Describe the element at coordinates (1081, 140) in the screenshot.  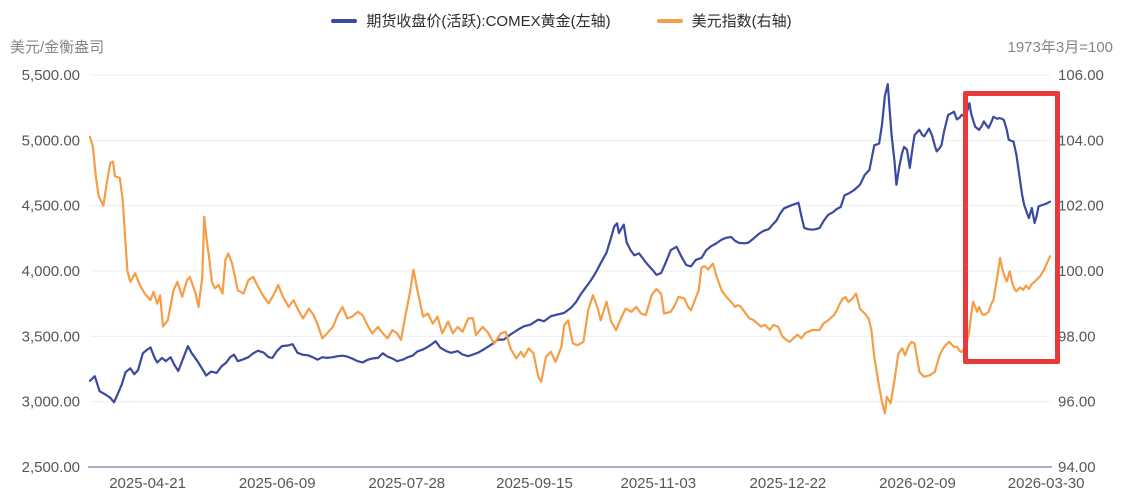
I see `right-axis-tick: 104.00` at that location.